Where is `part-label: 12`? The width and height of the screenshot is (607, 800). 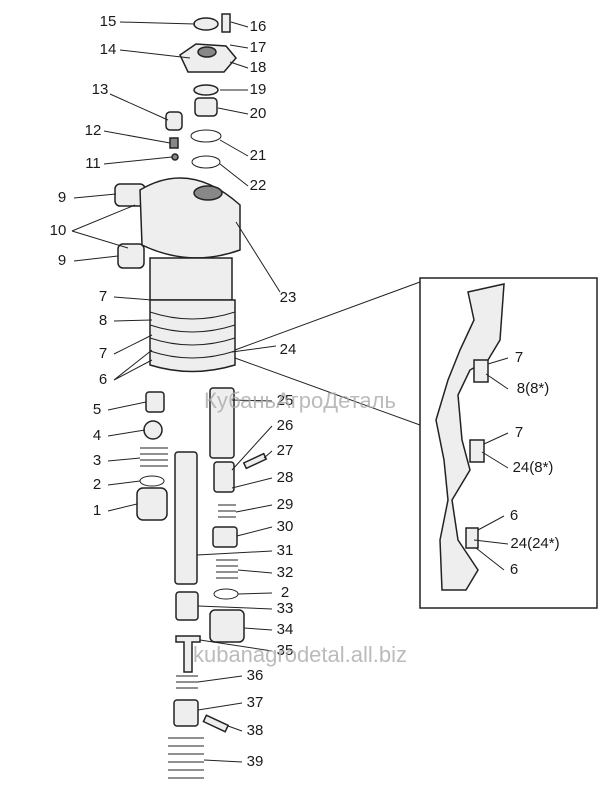
part-label: 12 is located at coordinates (93, 130).